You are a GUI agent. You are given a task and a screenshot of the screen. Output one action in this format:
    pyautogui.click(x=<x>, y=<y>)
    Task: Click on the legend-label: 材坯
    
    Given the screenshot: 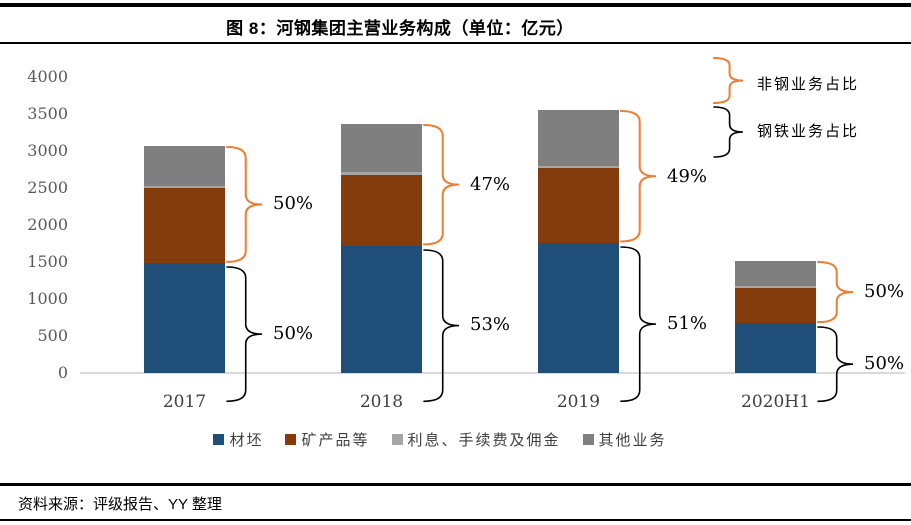 What is the action you would take?
    pyautogui.click(x=246, y=439)
    